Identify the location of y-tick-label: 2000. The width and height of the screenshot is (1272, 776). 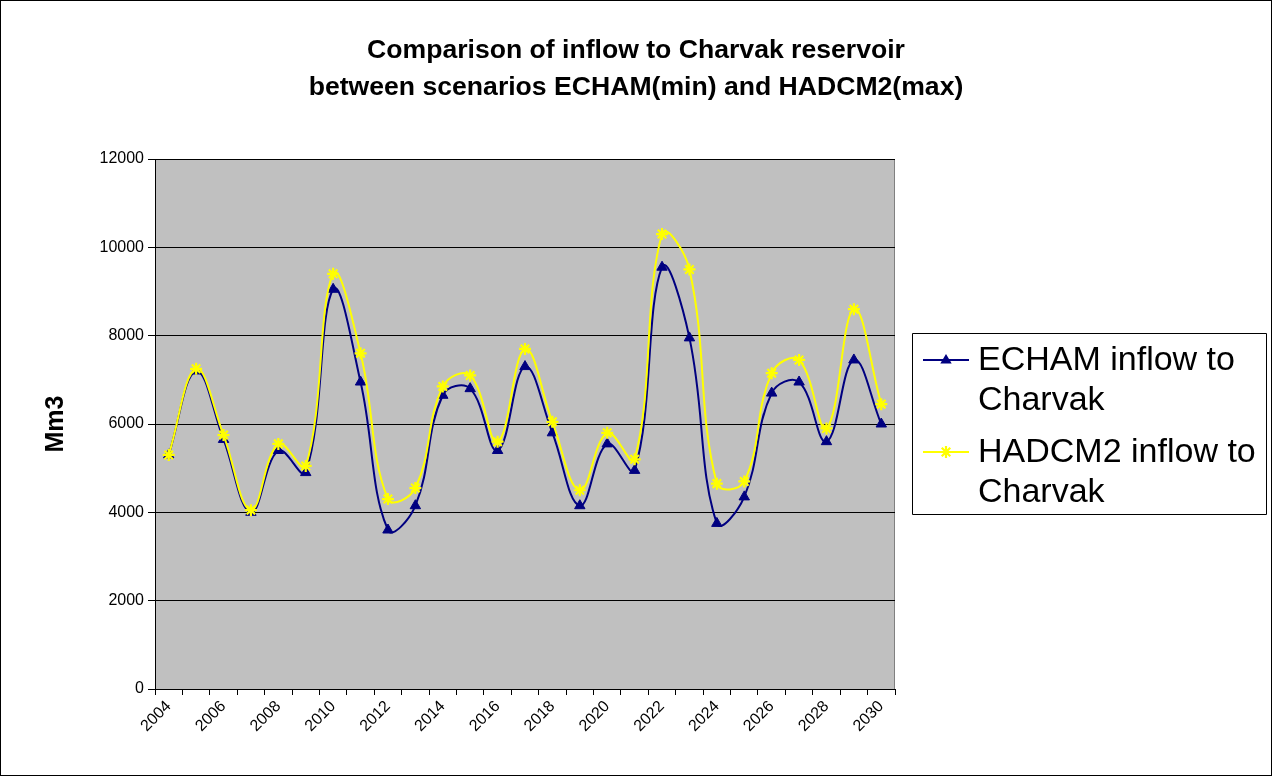
(126, 600).